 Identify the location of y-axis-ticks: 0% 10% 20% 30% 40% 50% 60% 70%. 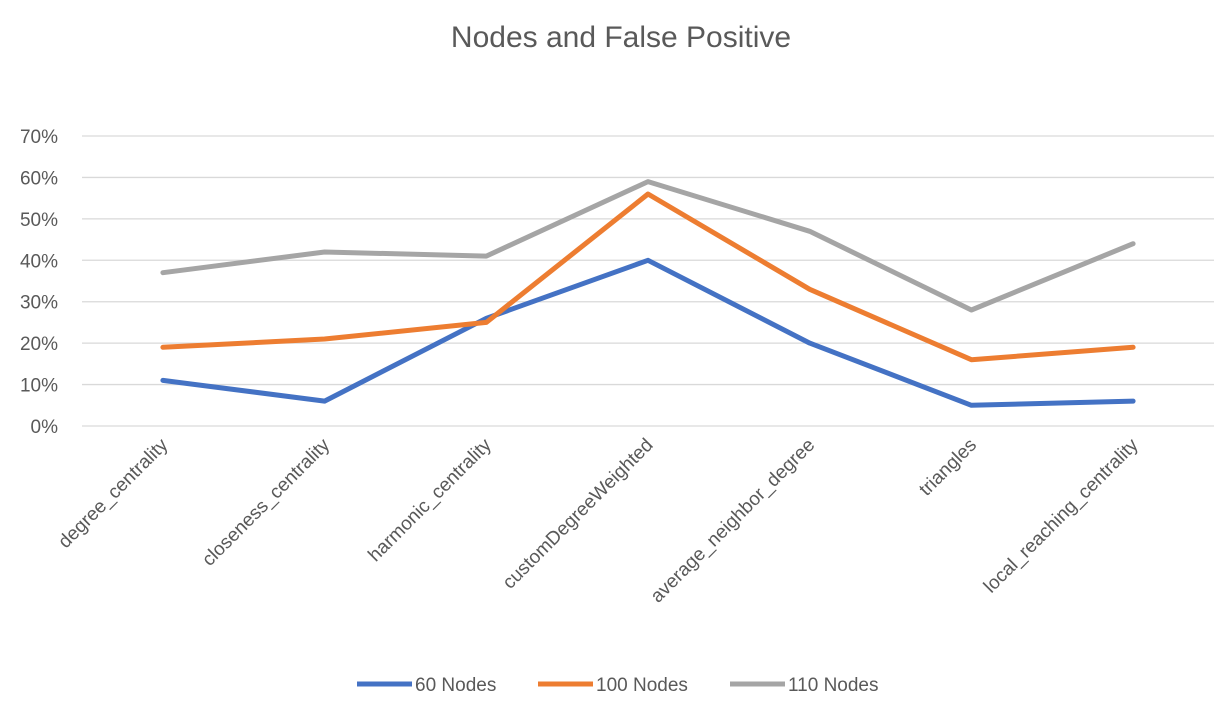
(39, 282).